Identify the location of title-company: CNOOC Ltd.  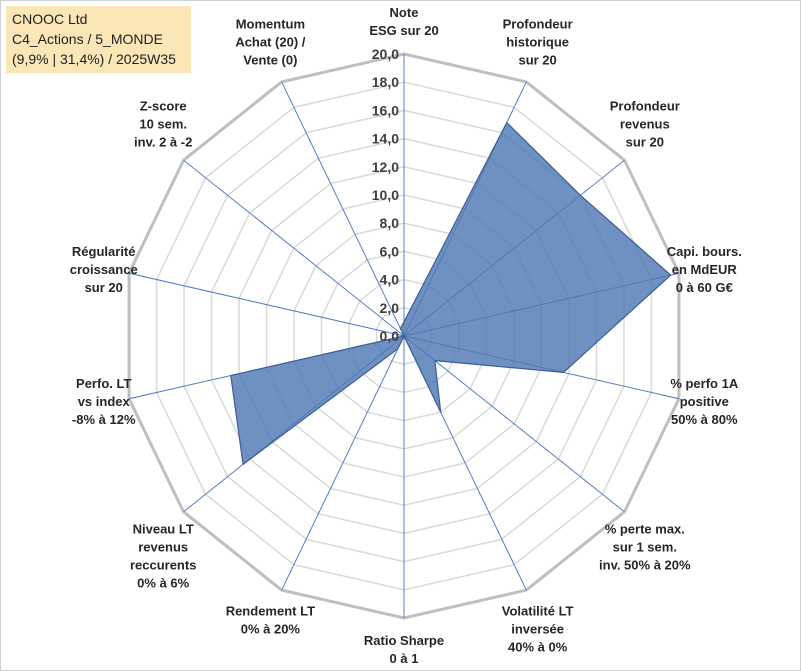
(50, 19).